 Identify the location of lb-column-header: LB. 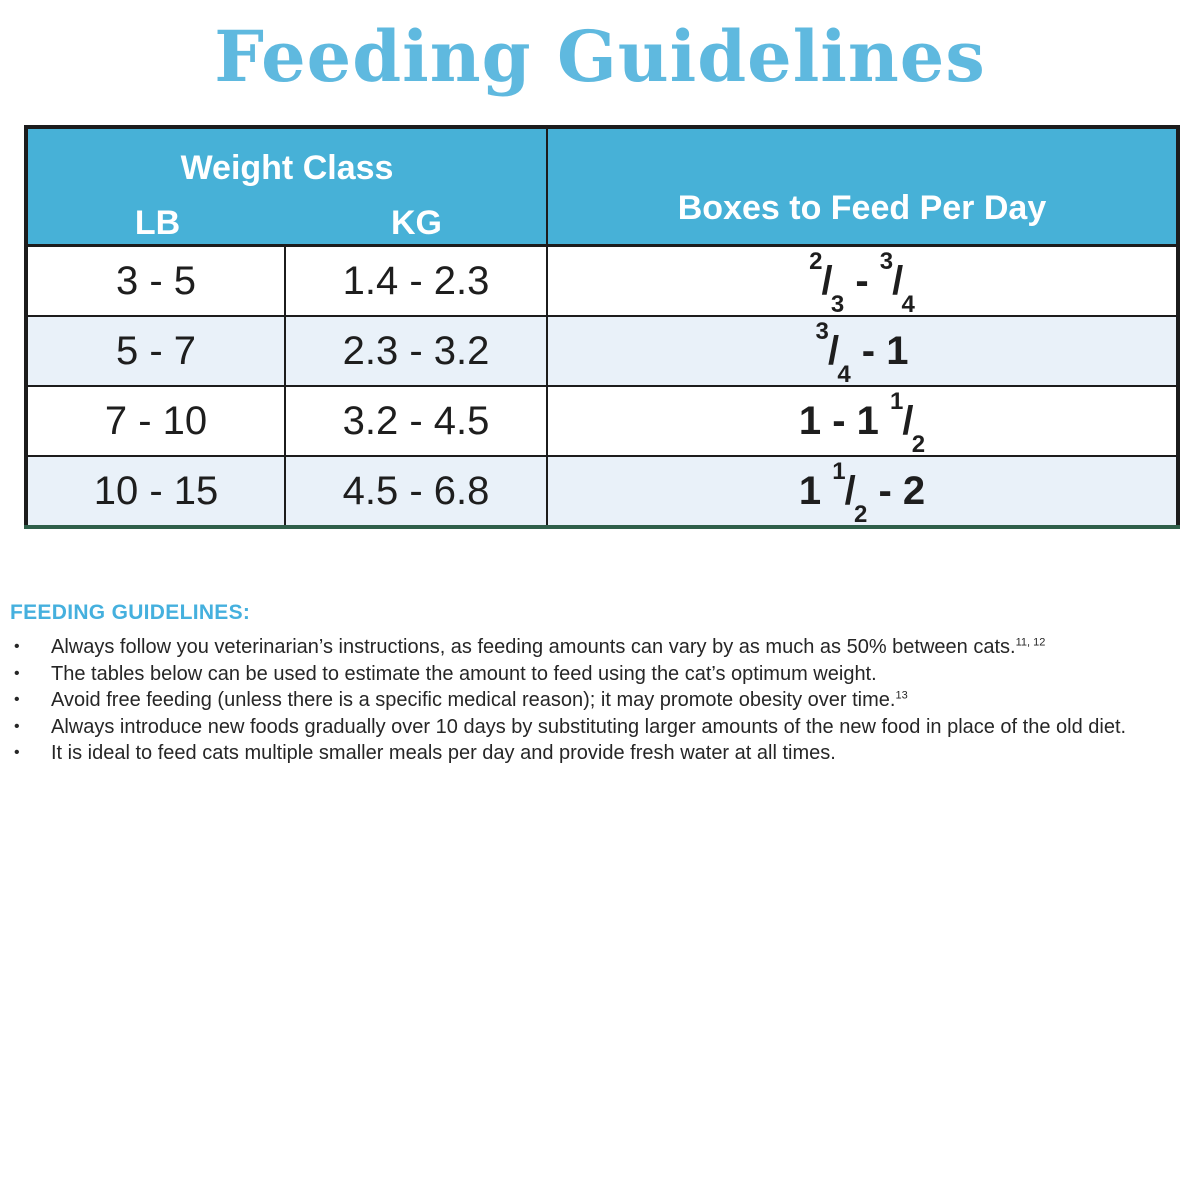
(157, 223).